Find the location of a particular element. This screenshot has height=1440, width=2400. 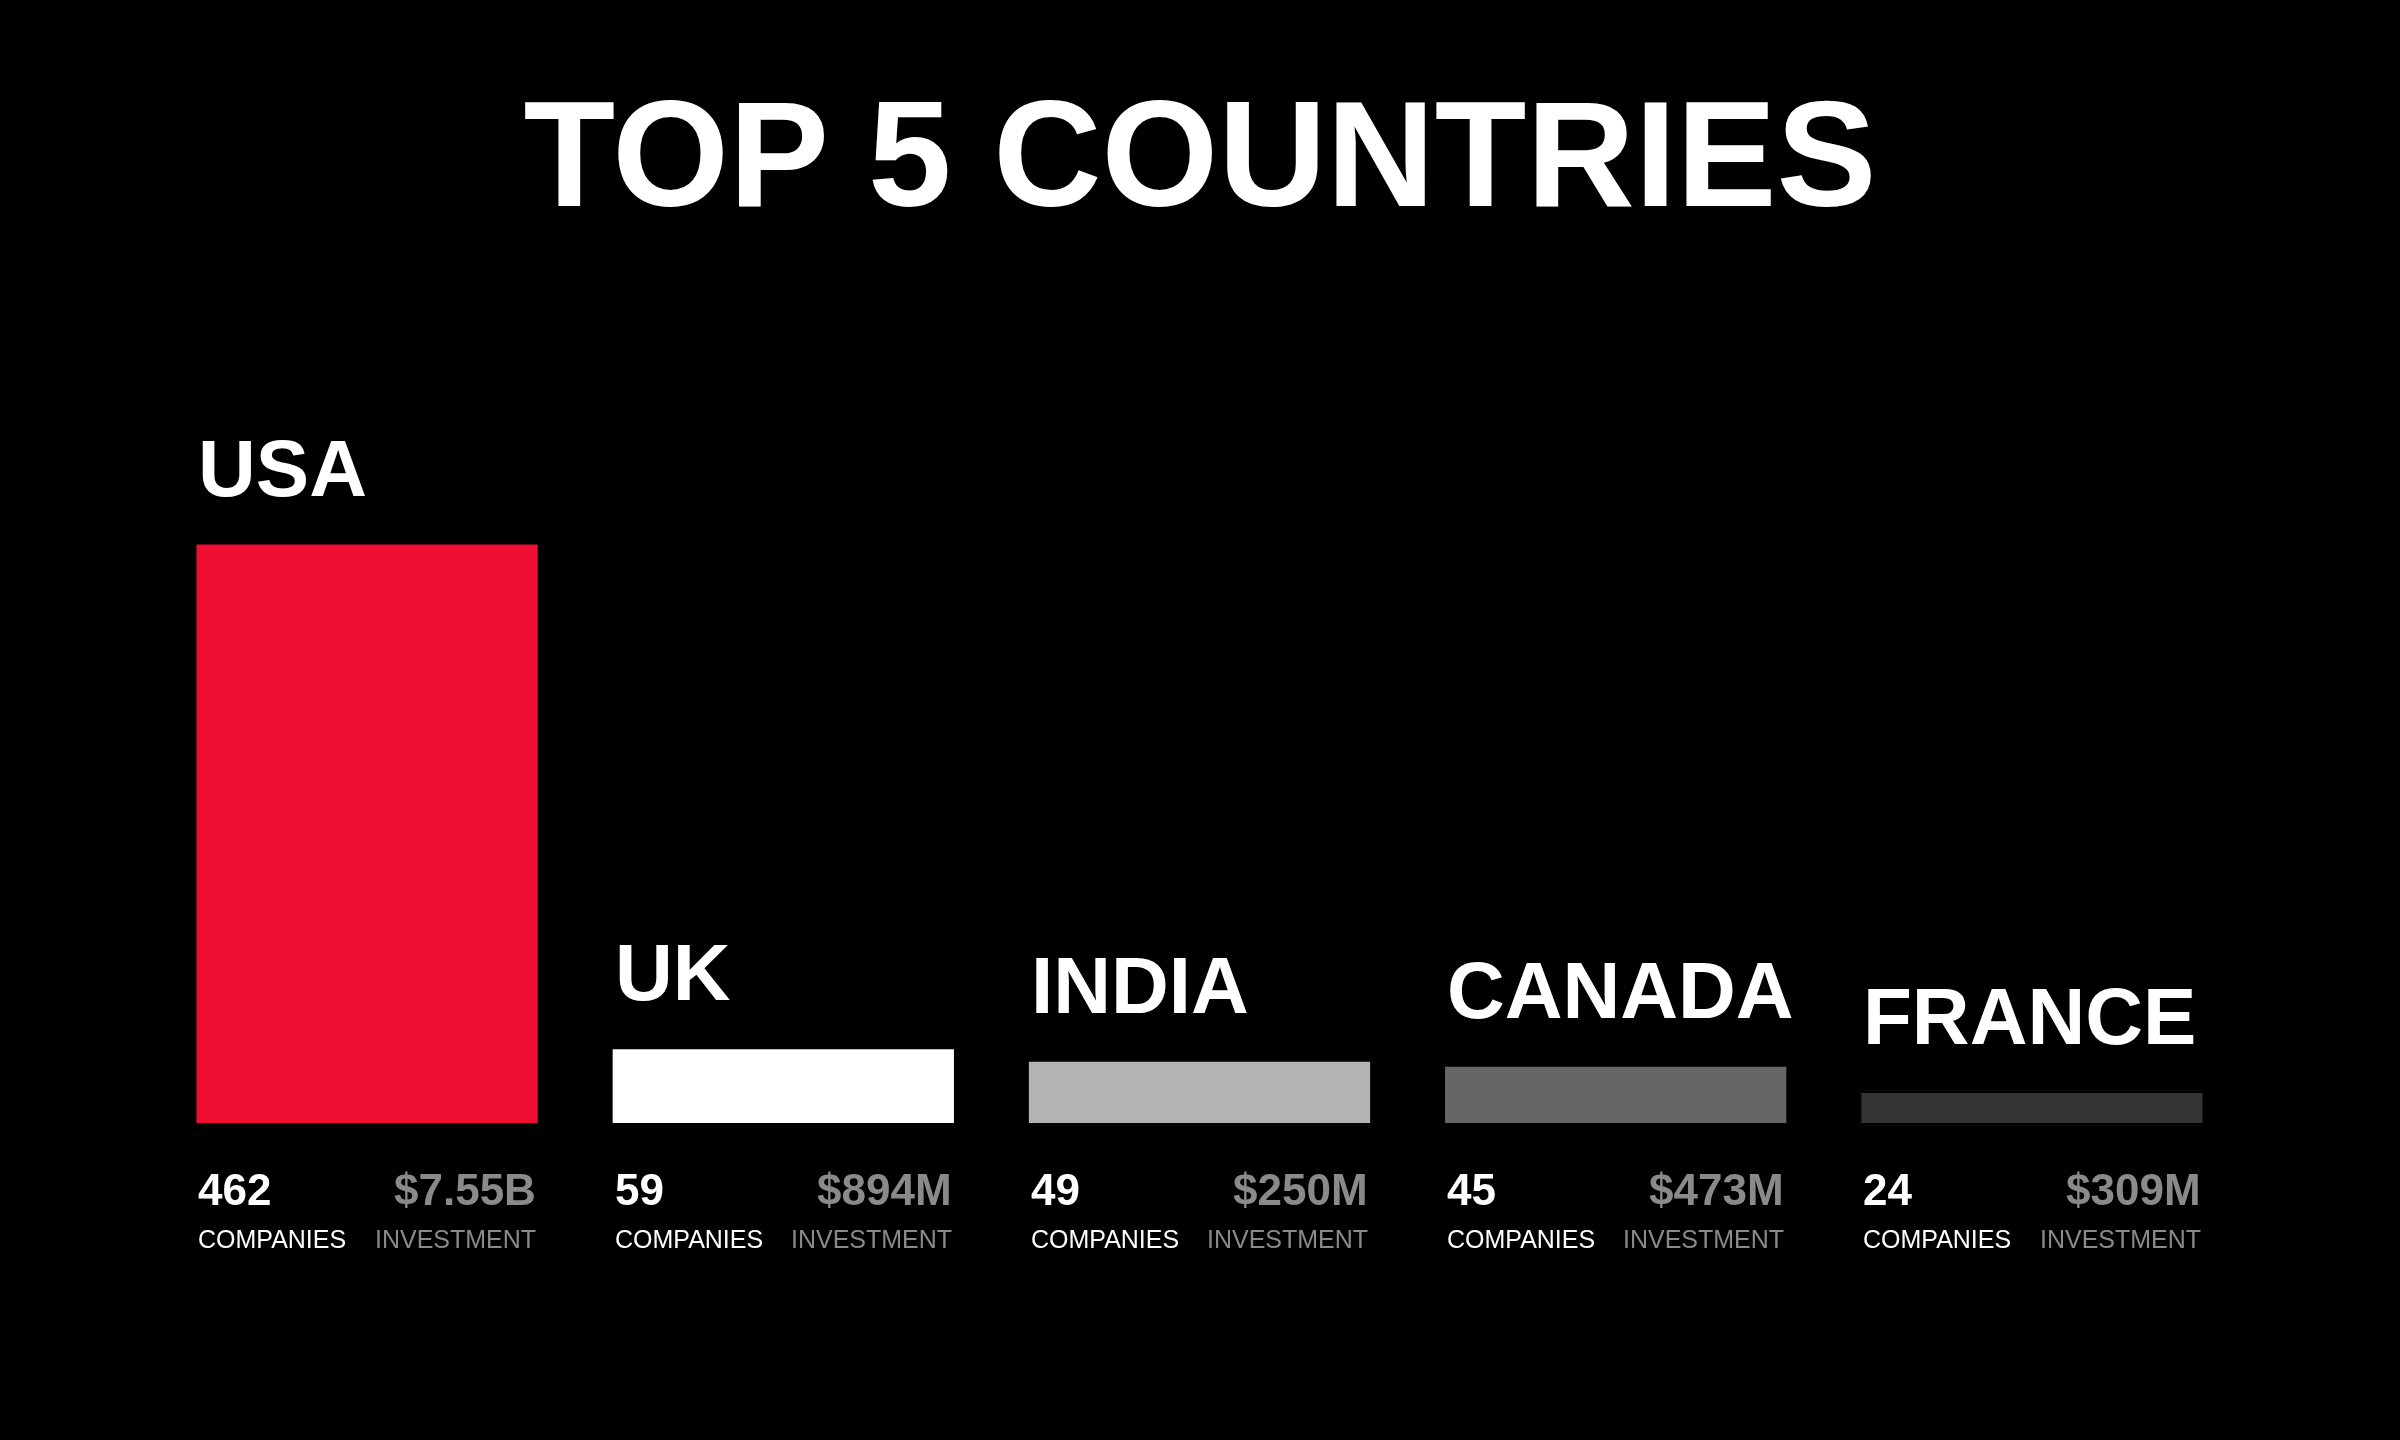

data-label: 59 COMPANIES is located at coordinates (689, 1209).